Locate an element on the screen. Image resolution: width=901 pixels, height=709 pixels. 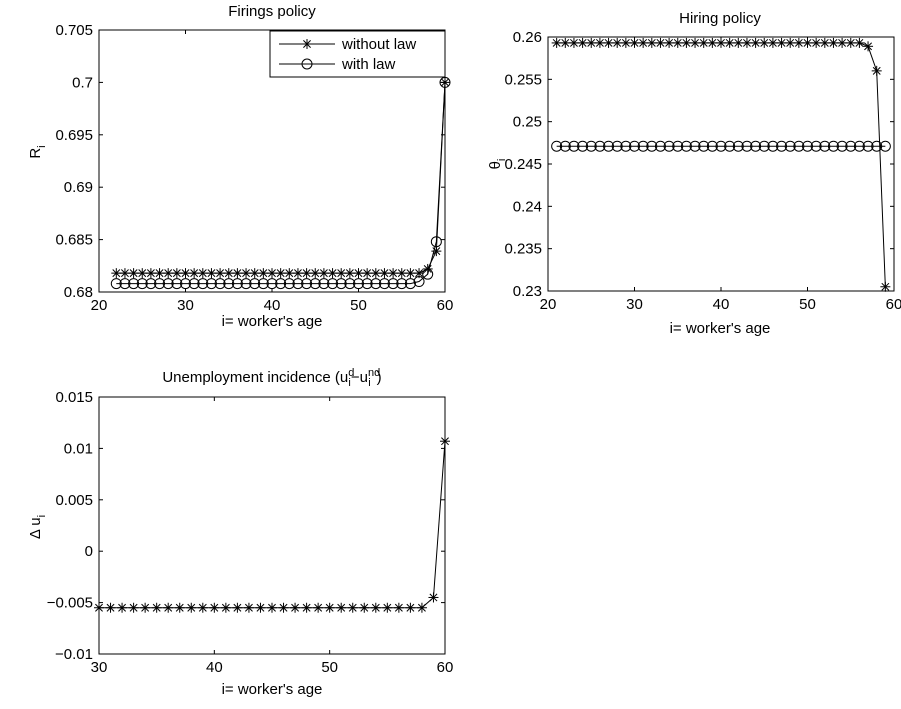
y-tick-label: 0.7 is located at coordinates (82, 82).